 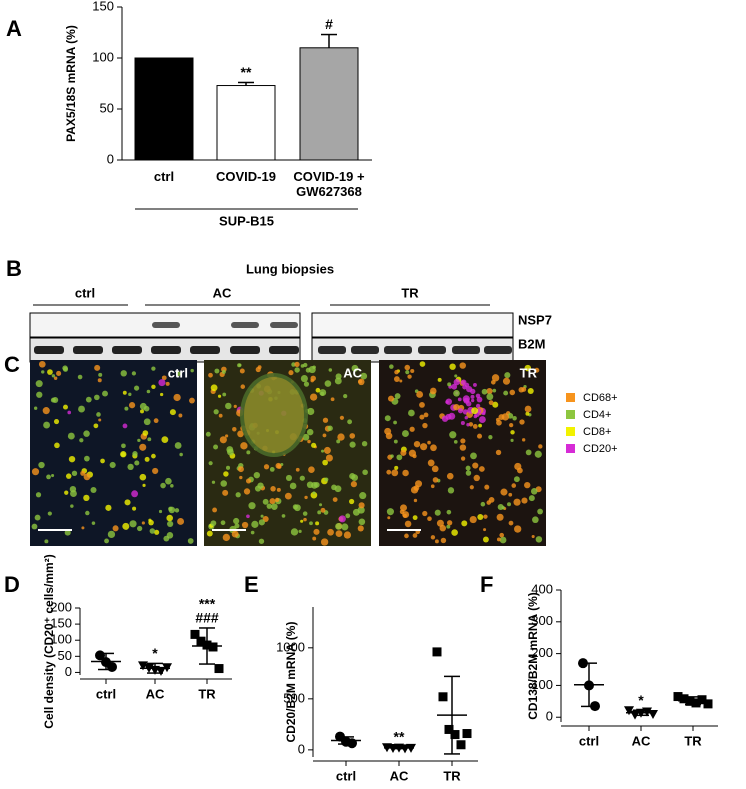 I want to click on y-axis-label: CD138/B2M mRNA (%), so click(x=533, y=656).